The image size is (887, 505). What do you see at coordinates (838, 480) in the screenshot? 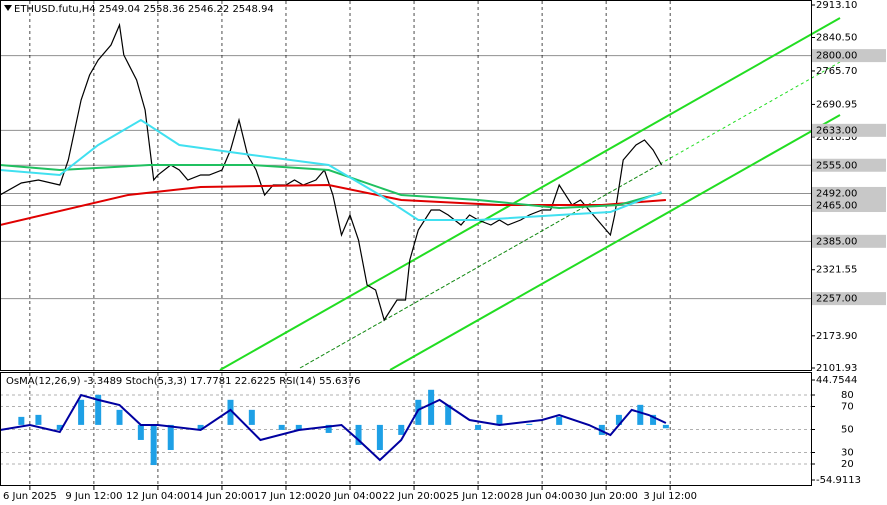
I see `y-tick-label: -54.9113` at bounding box center [838, 480].